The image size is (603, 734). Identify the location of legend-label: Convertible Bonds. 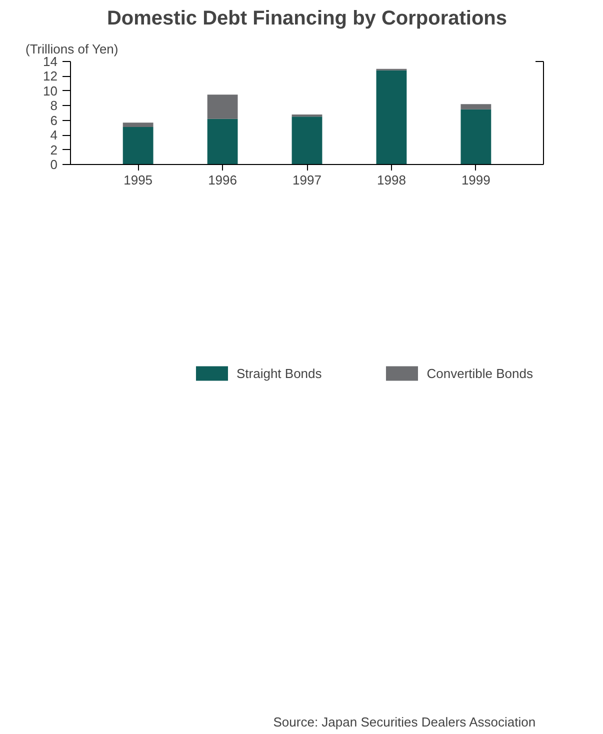
(479, 373).